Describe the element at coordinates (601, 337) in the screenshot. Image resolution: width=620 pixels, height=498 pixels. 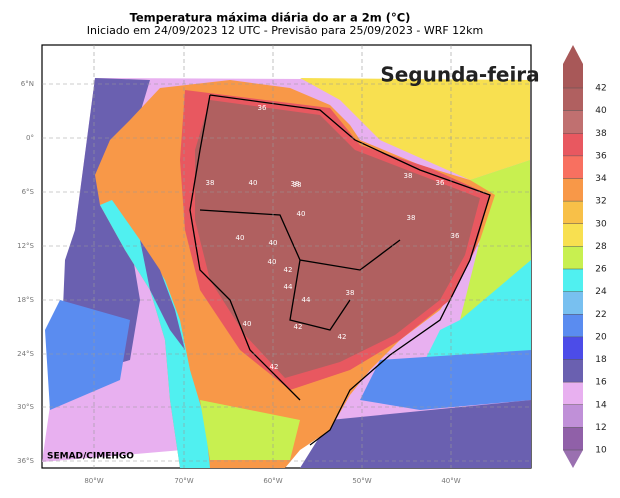
I see `colorbar-label: 20` at that location.